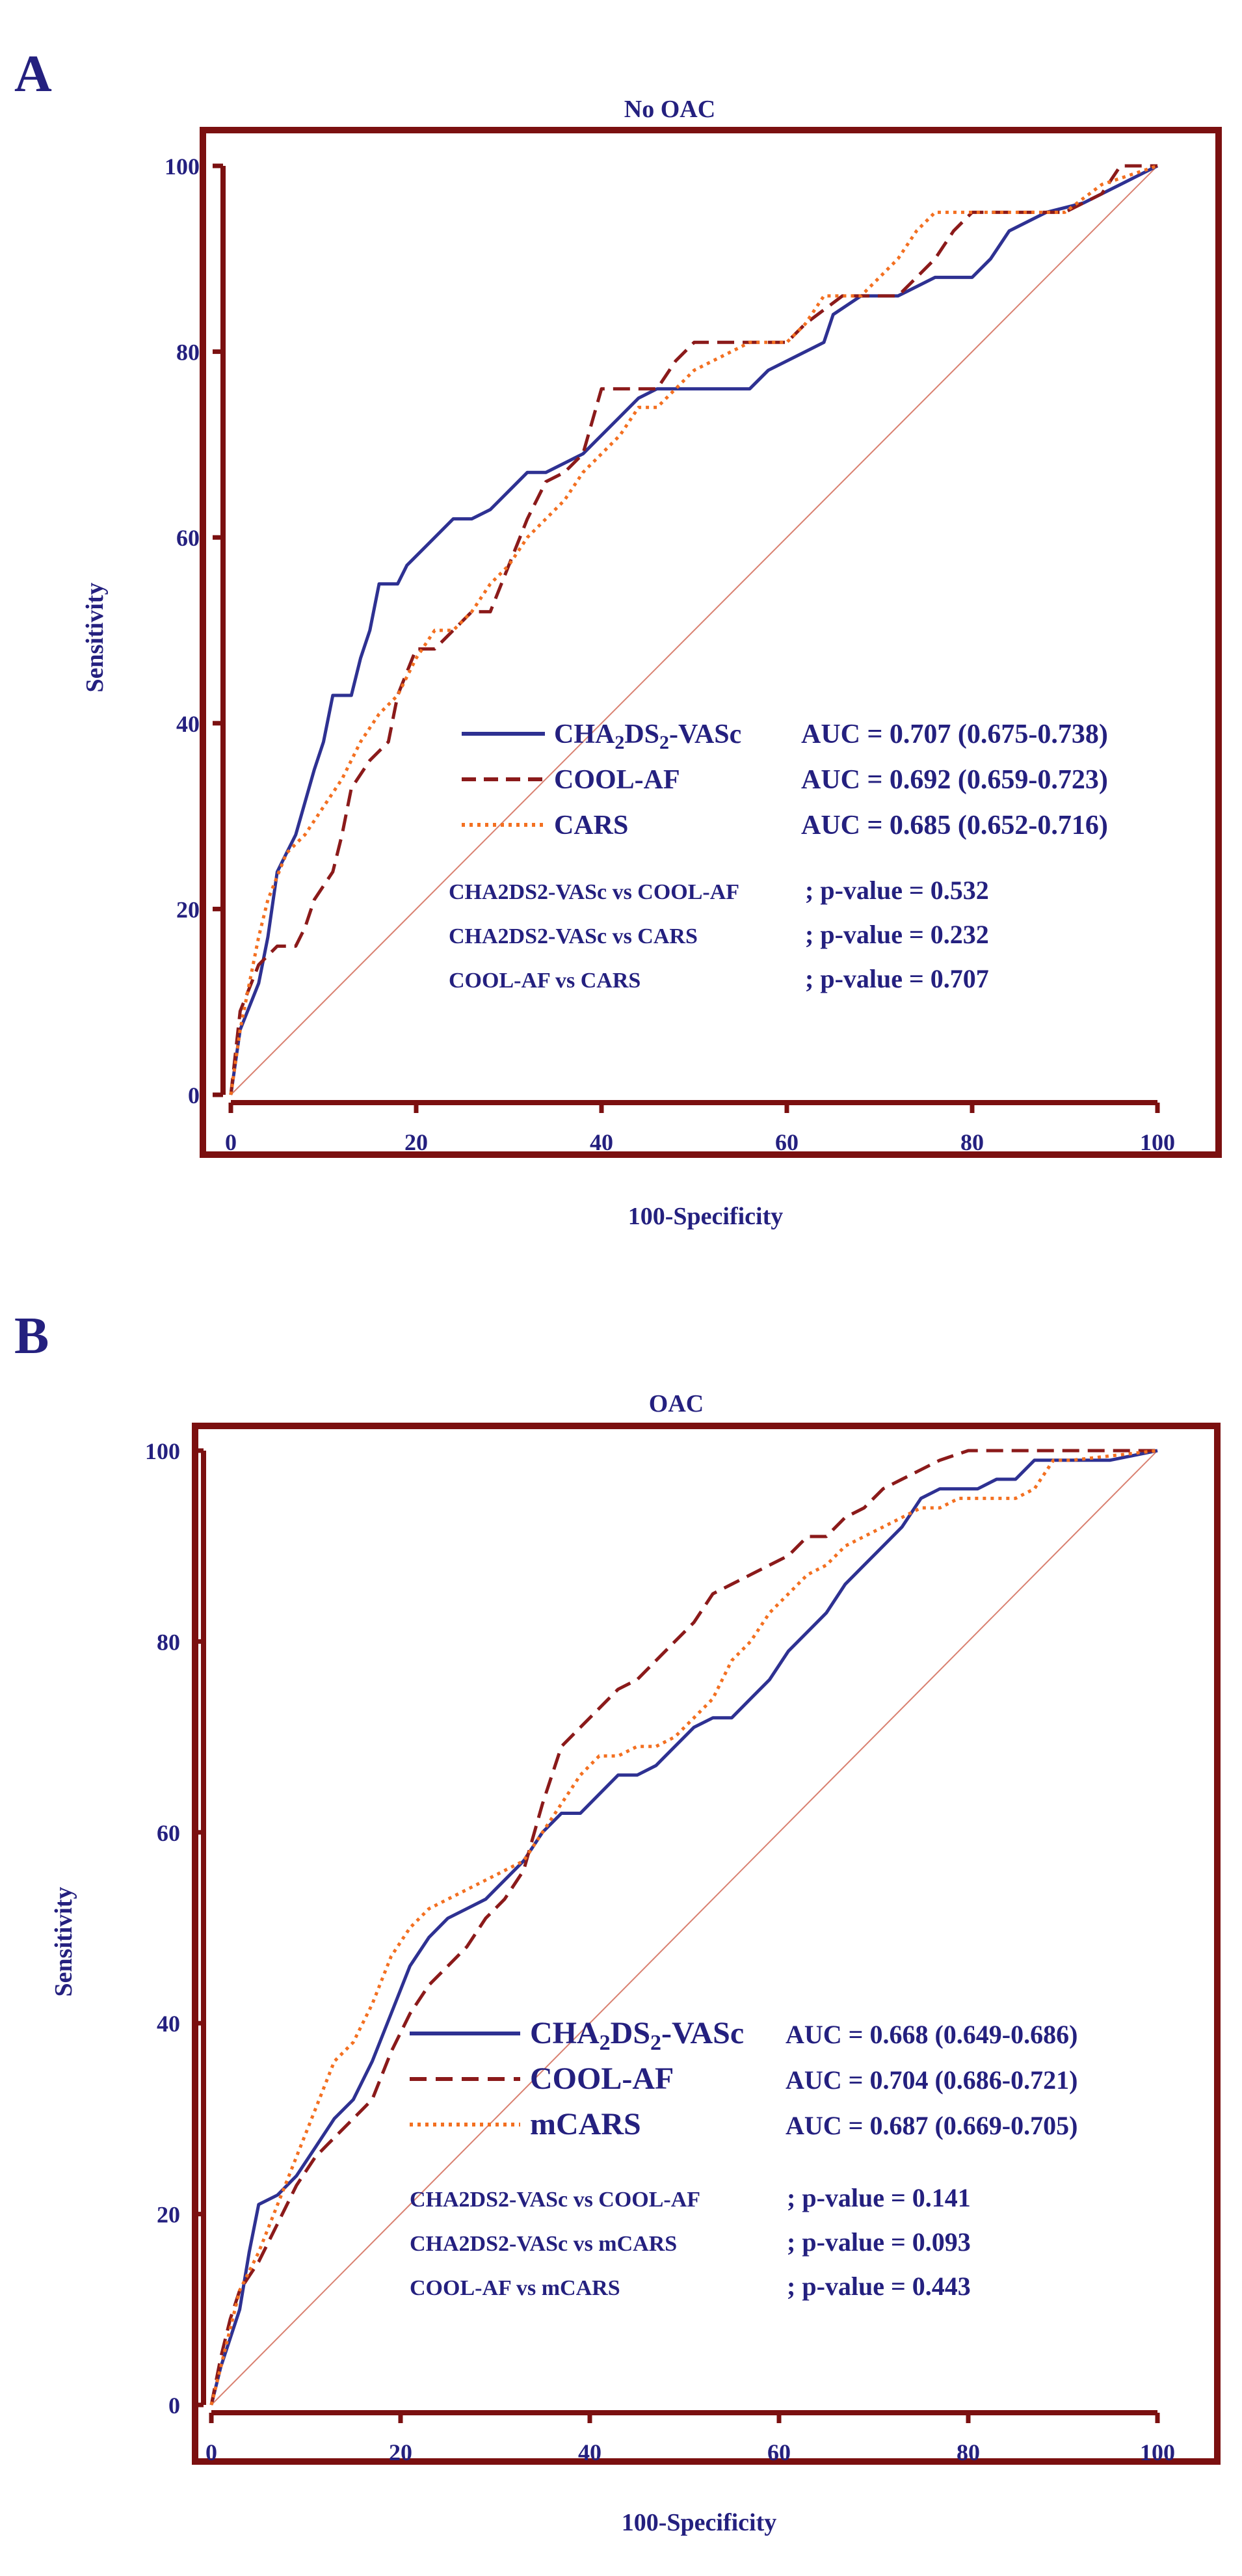 The width and height of the screenshot is (1242, 2576). I want to click on legend-auc-coolaf: AUC = 0.704 (0.686-0.721), so click(931, 2080).